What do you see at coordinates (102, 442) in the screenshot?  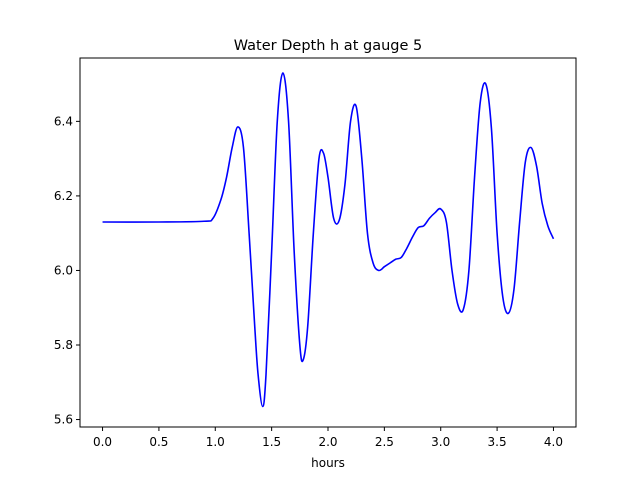 I see `x-tick-label: 0.0` at bounding box center [102, 442].